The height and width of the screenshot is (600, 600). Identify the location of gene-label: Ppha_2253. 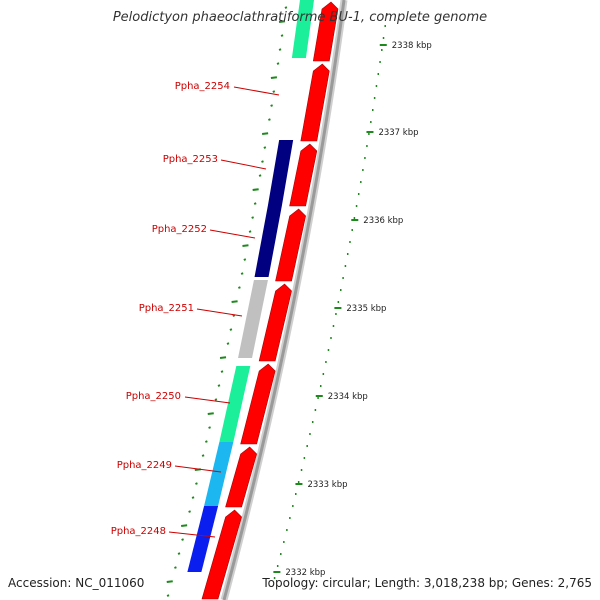
(190, 159).